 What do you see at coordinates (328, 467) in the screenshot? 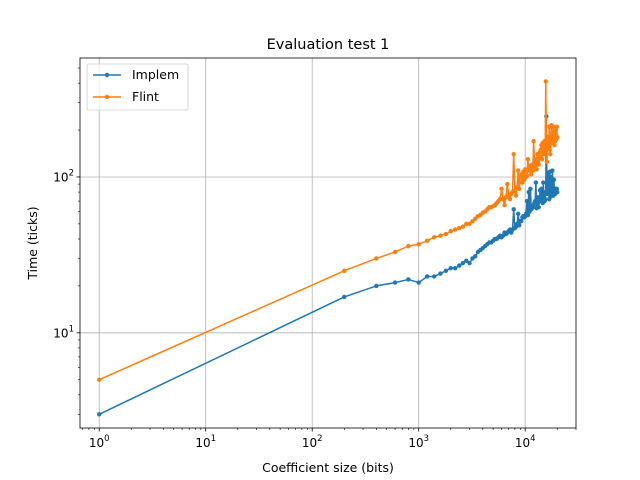
I see `x-axis-label: Coefficient size (bits)` at bounding box center [328, 467].